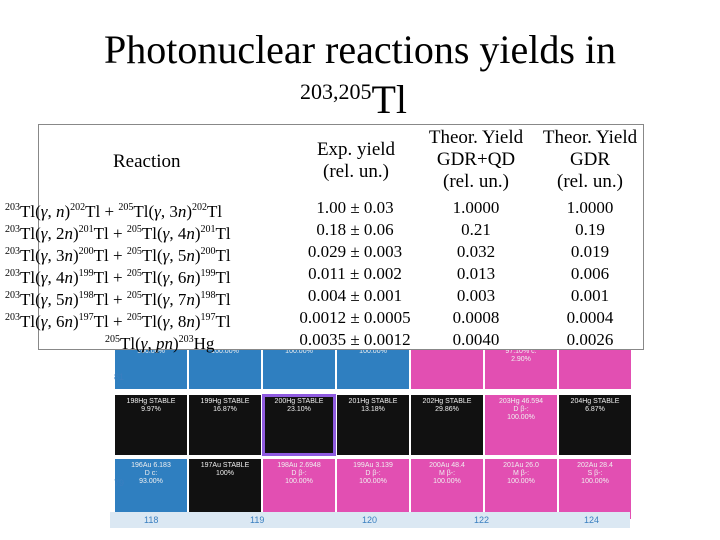 The width and height of the screenshot is (720, 540). Describe the element at coordinates (476, 273) in the screenshot. I see `theor-gdr-qd-cell: 0.013` at that location.